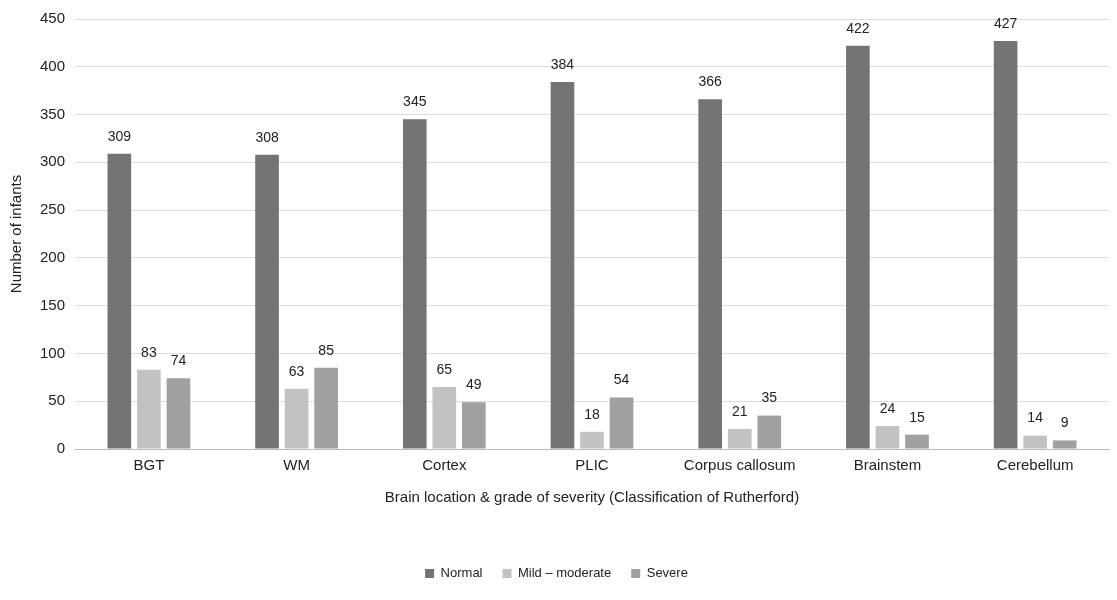 This screenshot has width=1117, height=600. Describe the element at coordinates (415, 101) in the screenshot. I see `data-label: 345` at that location.